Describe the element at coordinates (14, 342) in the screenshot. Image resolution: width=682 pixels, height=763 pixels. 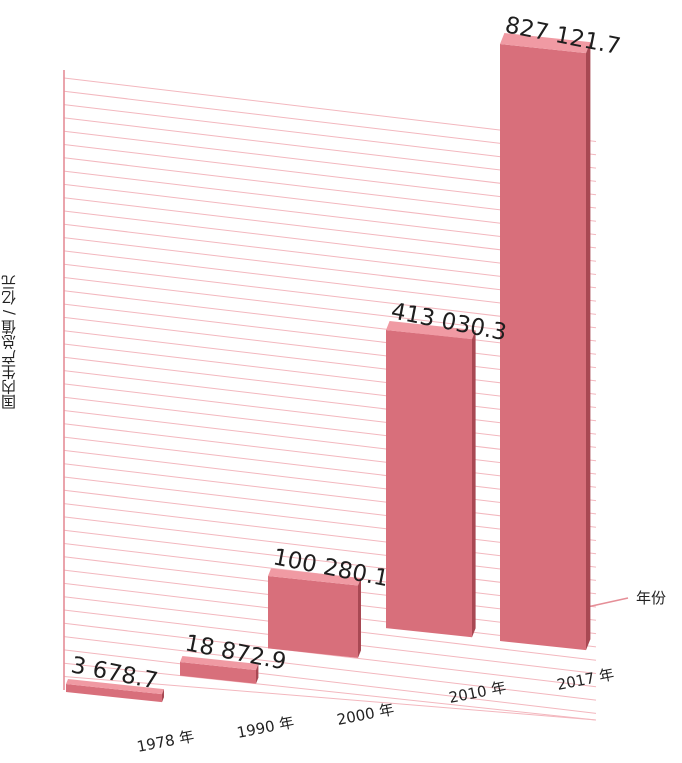
I see `y-axis-label: 国内生产总值 / 亿元` at that location.